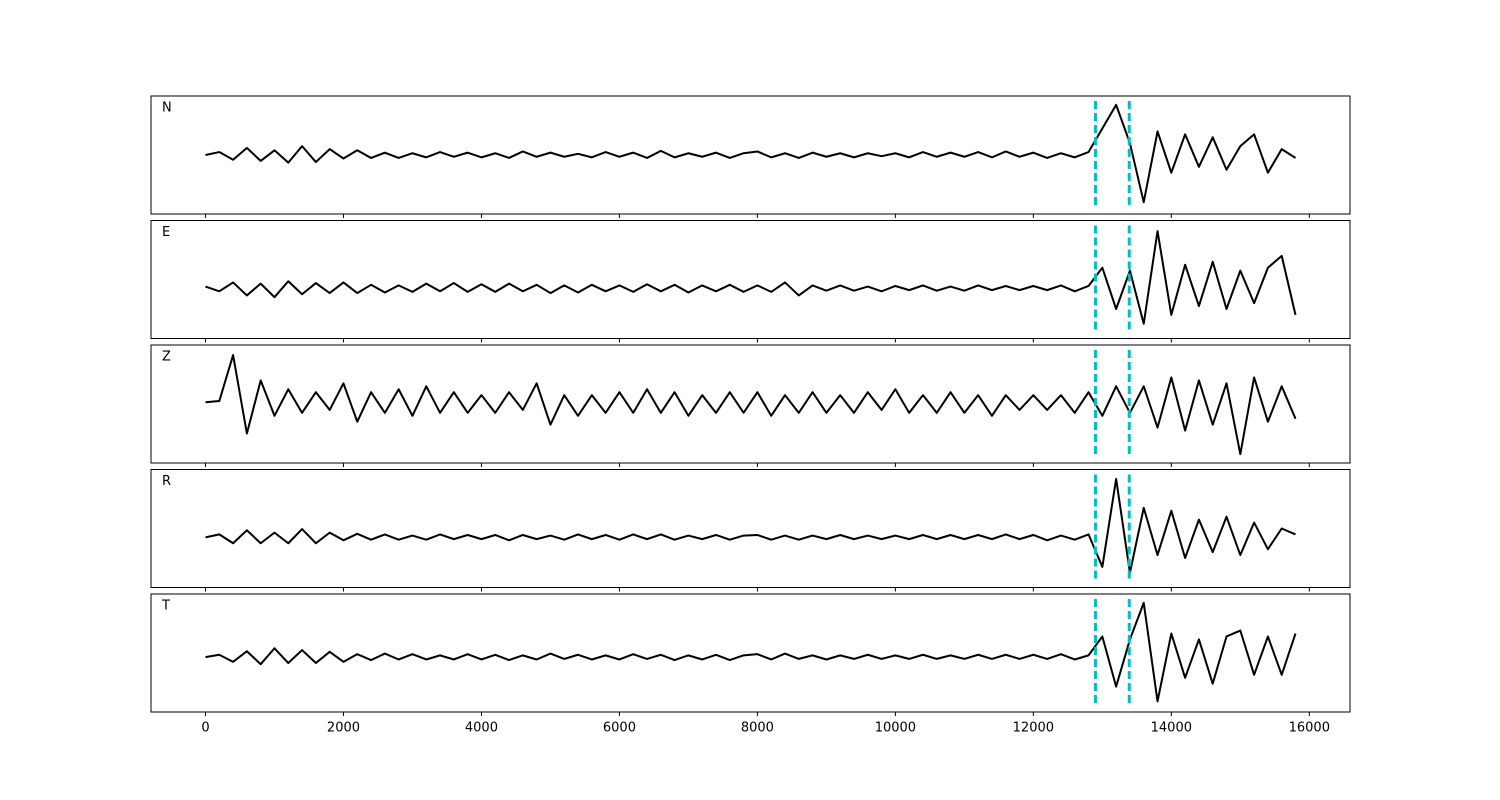  Describe the element at coordinates (757, 728) in the screenshot. I see `x-tick-label: 8000` at that location.